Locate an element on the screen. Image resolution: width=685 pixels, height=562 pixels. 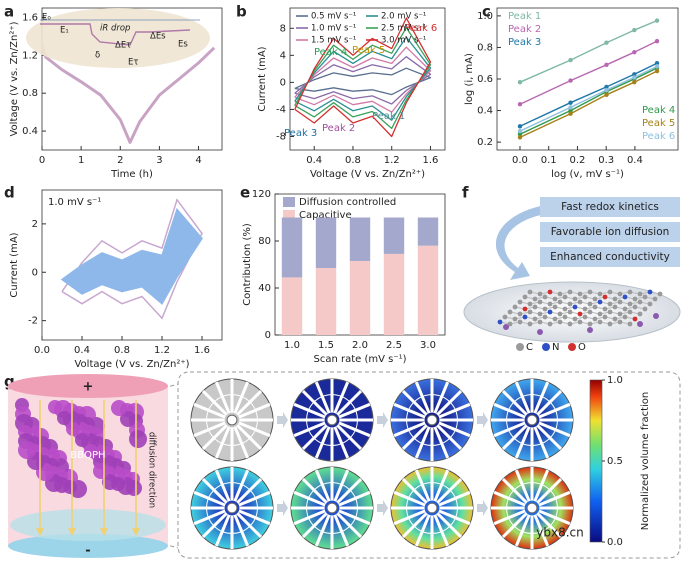
x-axis-title: Scan rate (mV s⁻¹) is located at coordinates (359, 359).